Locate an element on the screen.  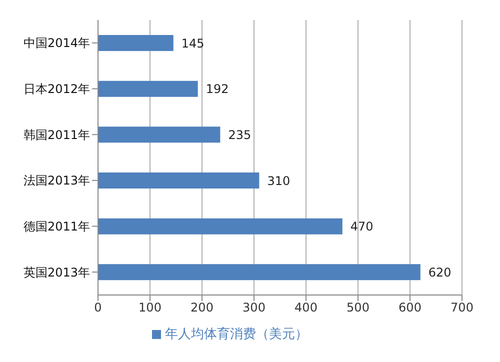
y-tick-label: 英国2013年 is located at coordinates (56, 272).